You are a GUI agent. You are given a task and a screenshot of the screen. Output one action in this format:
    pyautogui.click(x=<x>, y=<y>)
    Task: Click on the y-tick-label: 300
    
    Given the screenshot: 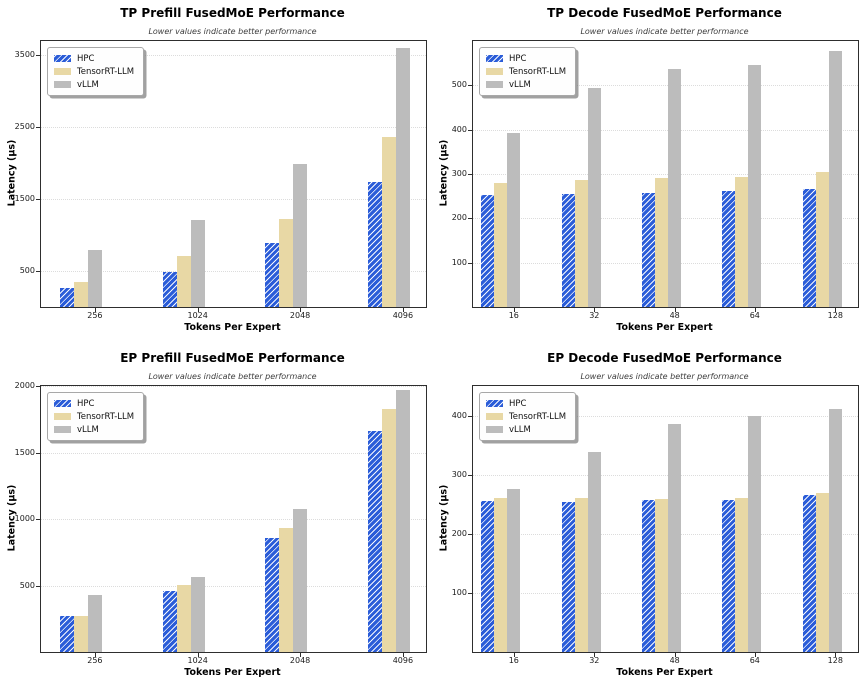 What is the action you would take?
    pyautogui.click(x=459, y=173)
    